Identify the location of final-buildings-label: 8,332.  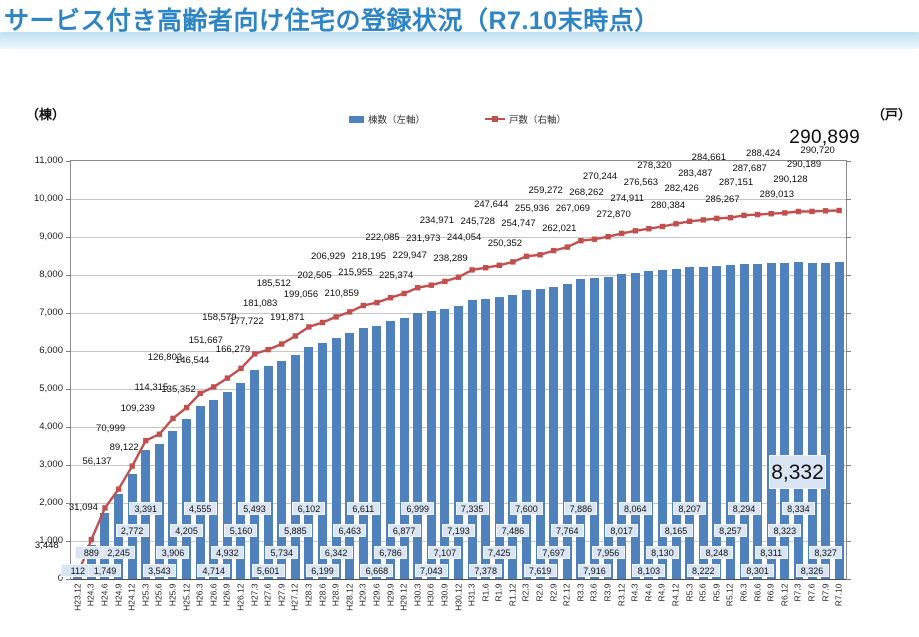
(797, 472).